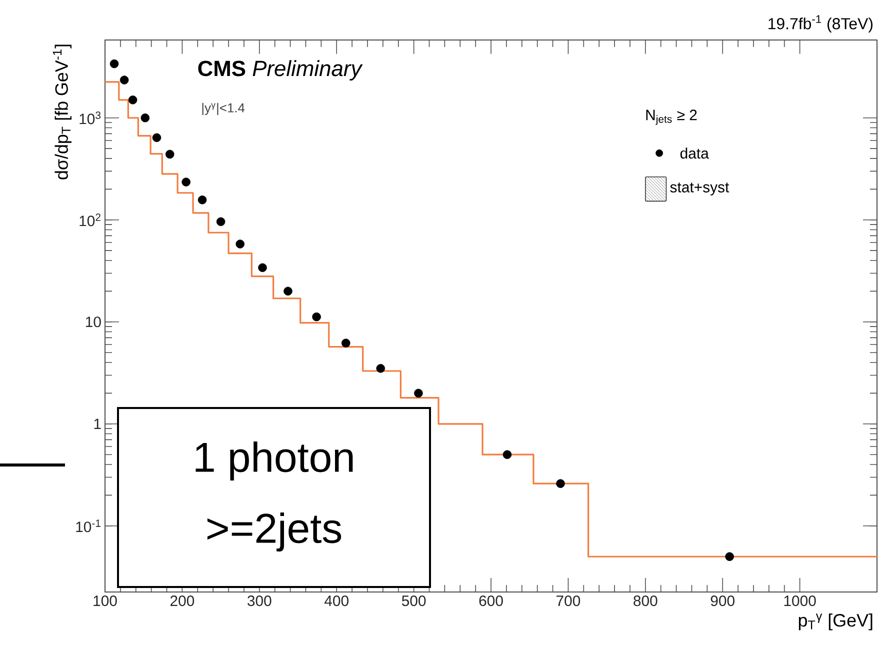  I want to click on y-tick-label: 10$^{2}$, so click(90, 220).